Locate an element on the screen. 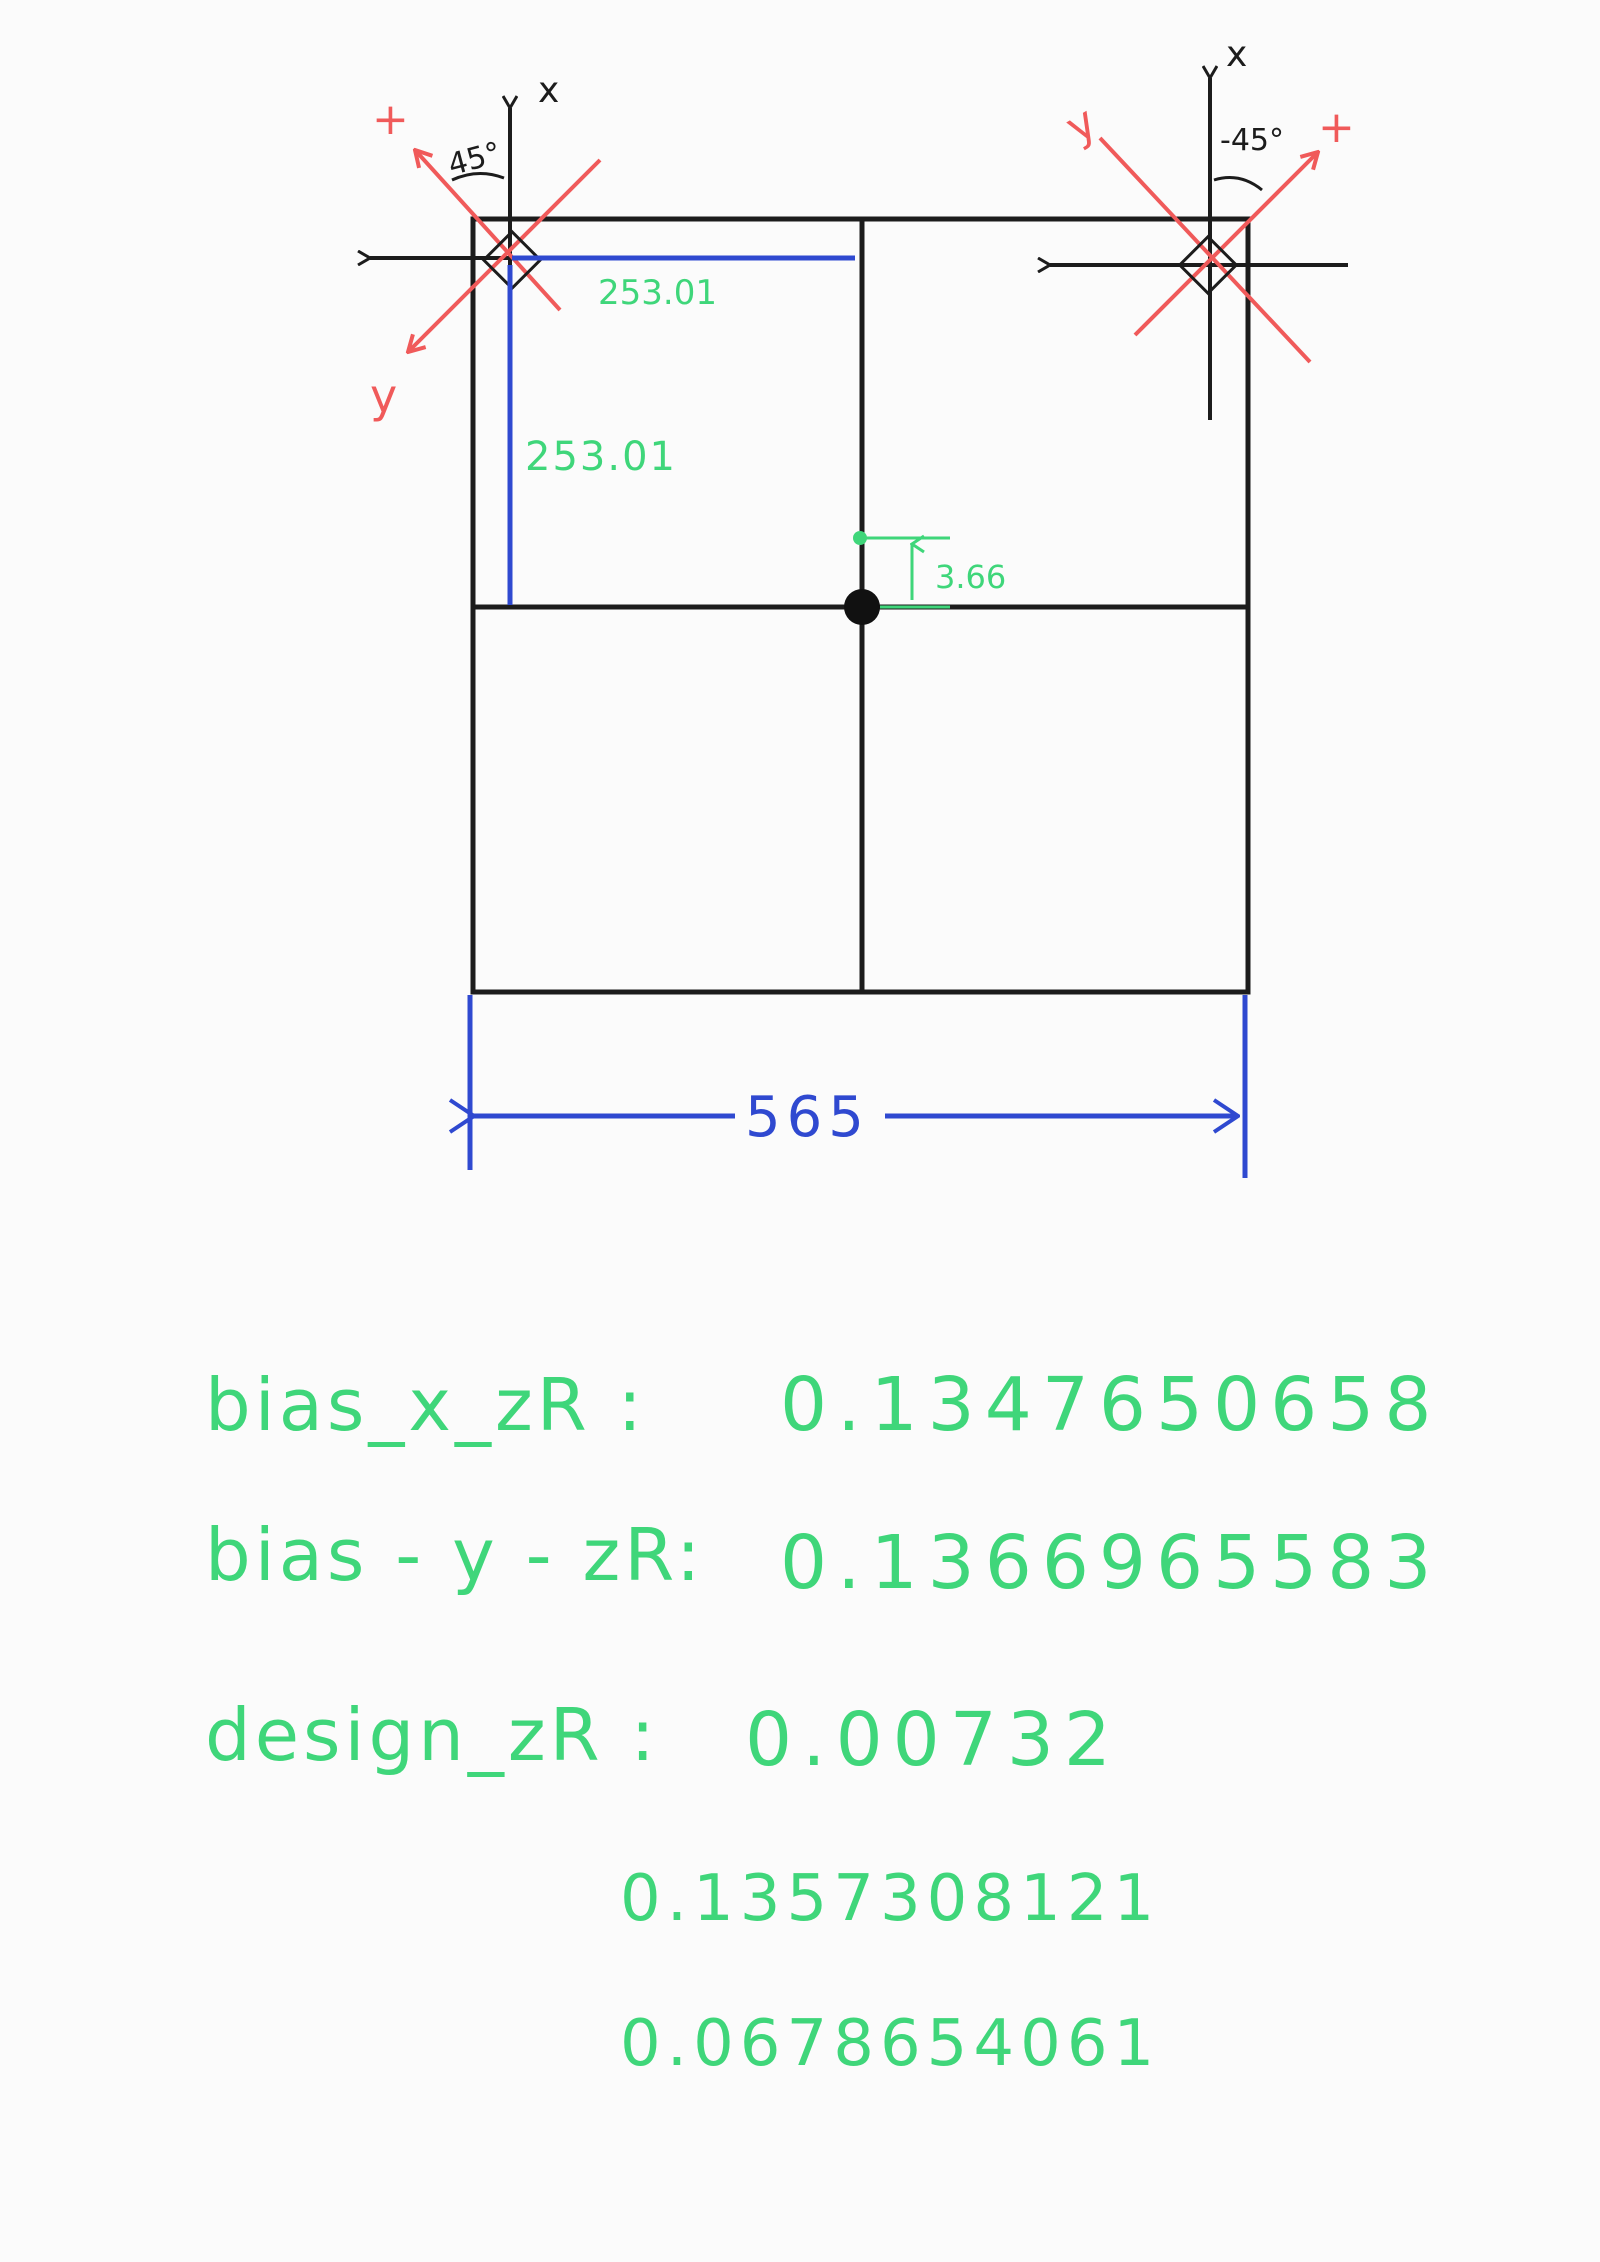 The image size is (1600, 2262). left-corner-axes: x + y 45° is located at coordinates (495, 246).